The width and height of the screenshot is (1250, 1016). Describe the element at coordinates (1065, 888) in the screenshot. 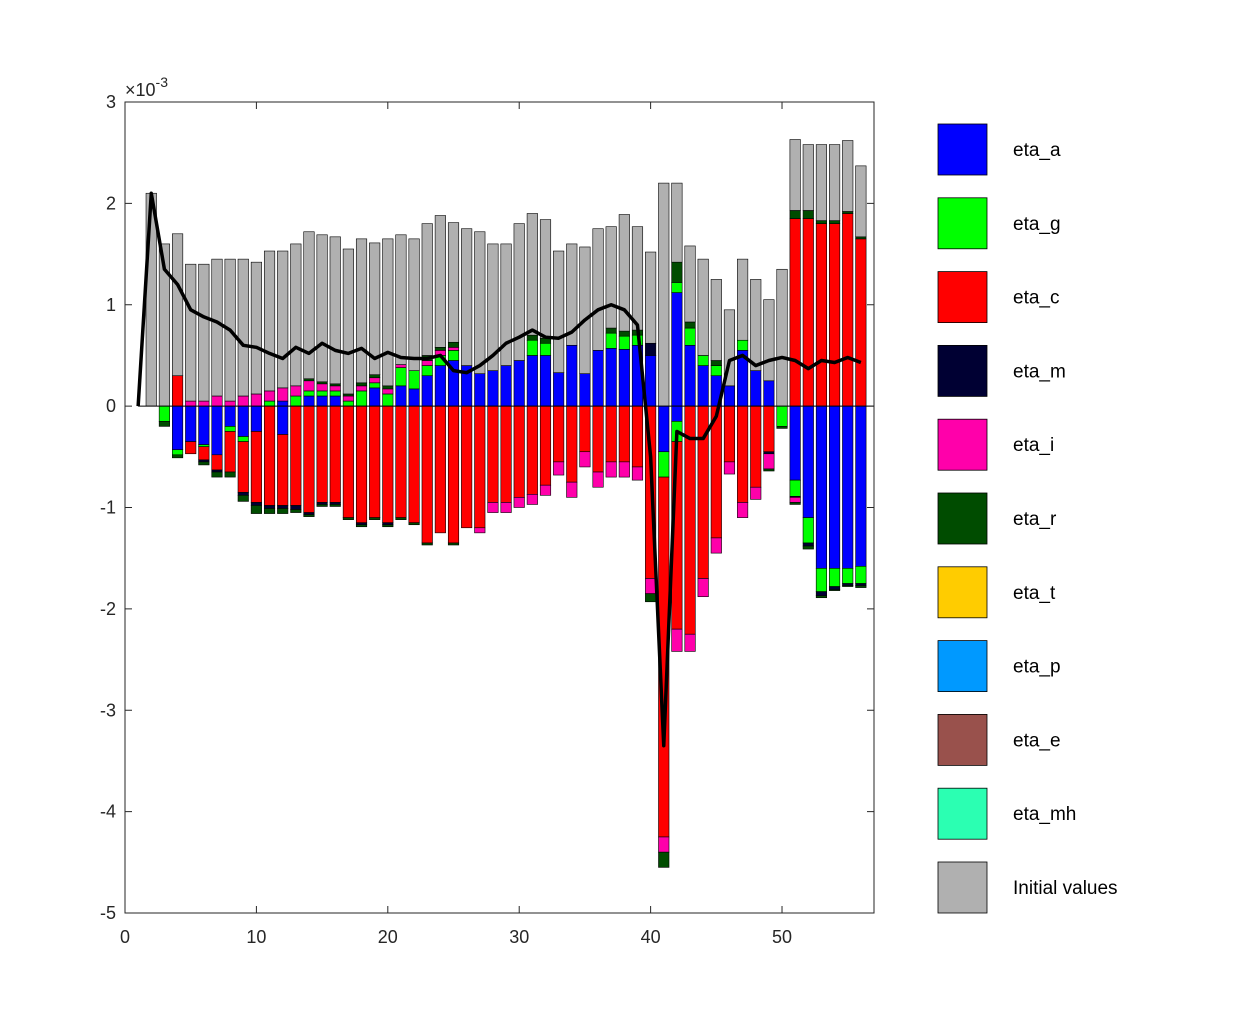

I see `legend-label: Initial values` at that location.